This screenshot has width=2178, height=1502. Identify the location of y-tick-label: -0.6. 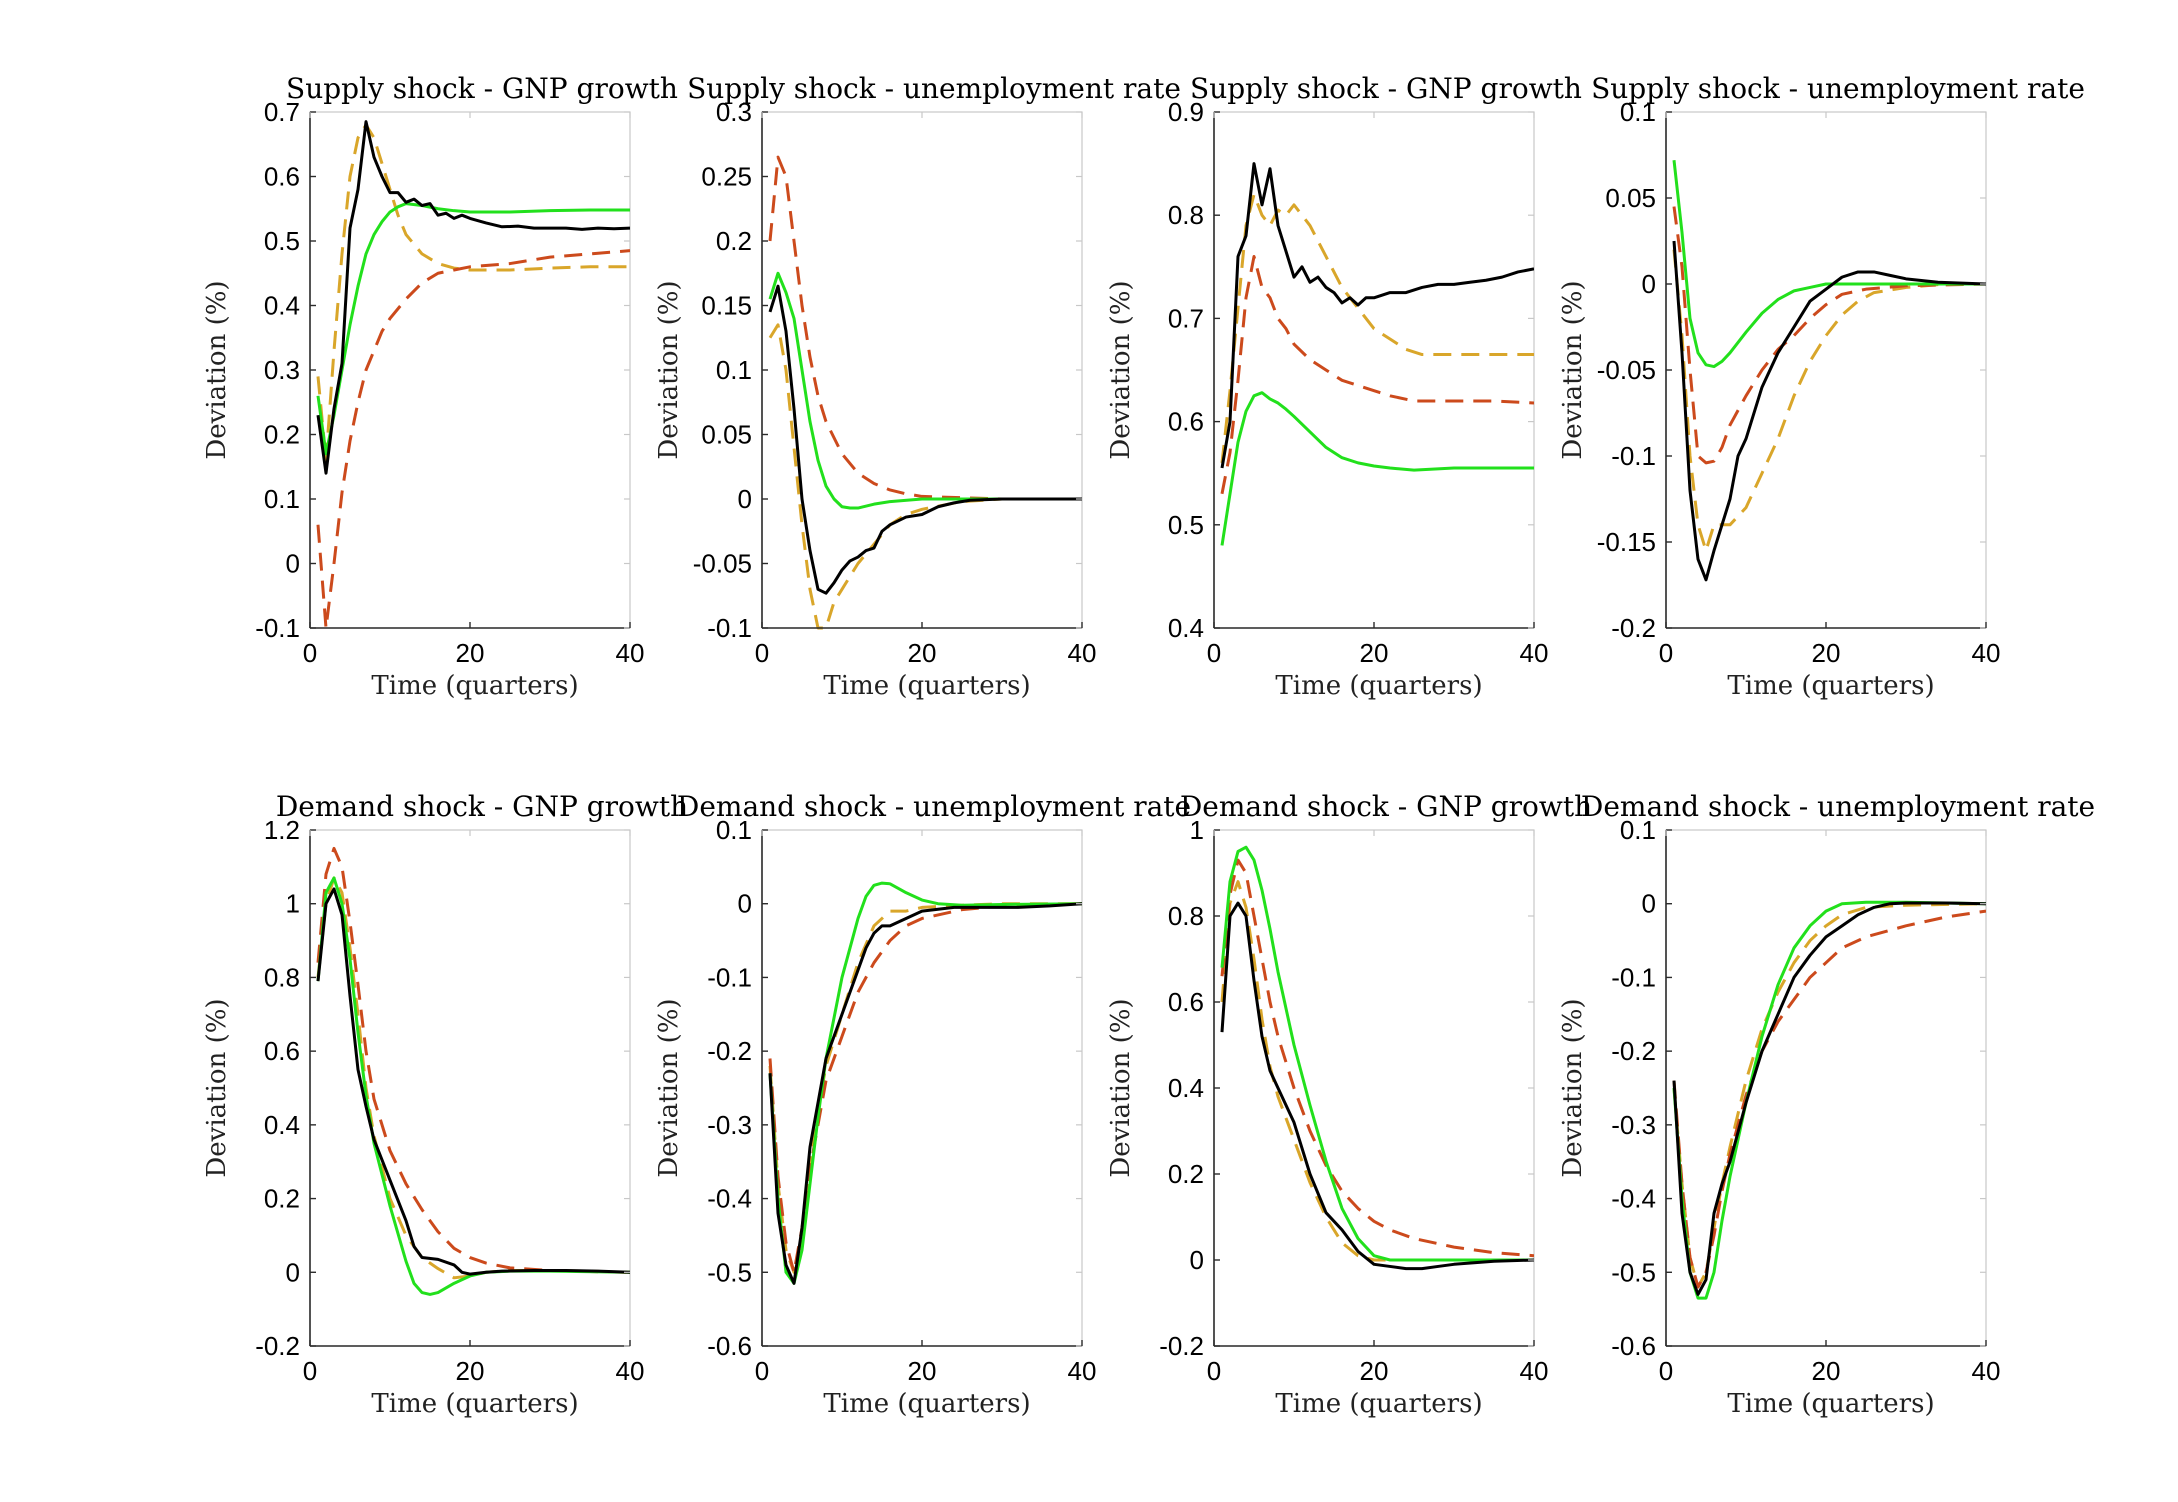
(729, 1346).